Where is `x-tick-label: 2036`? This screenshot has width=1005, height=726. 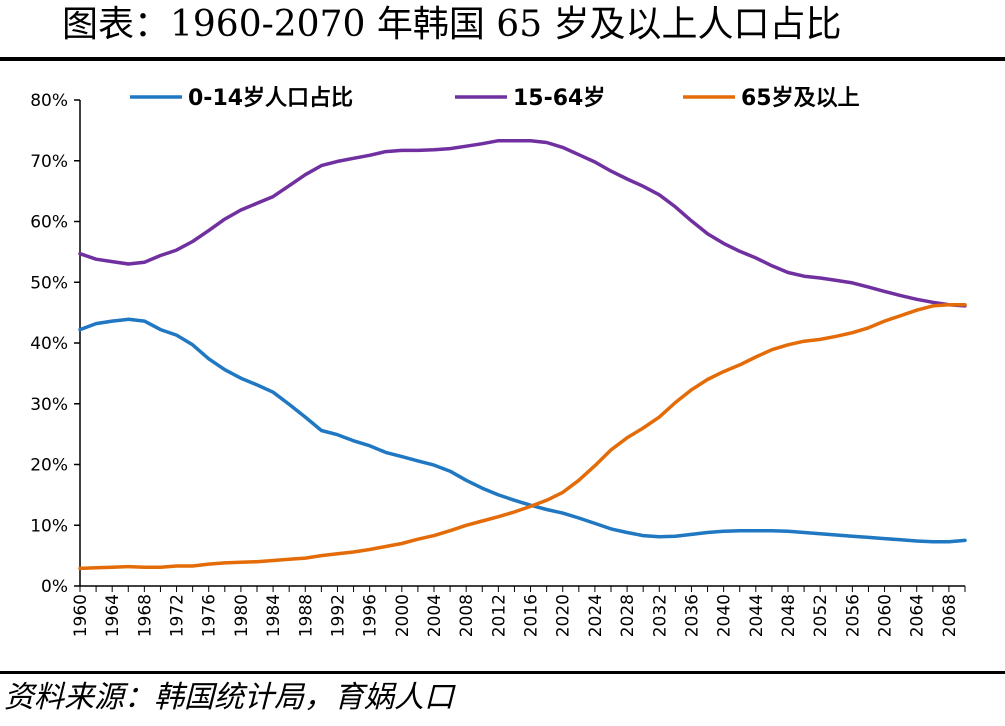 x-tick-label: 2036 is located at coordinates (692, 615).